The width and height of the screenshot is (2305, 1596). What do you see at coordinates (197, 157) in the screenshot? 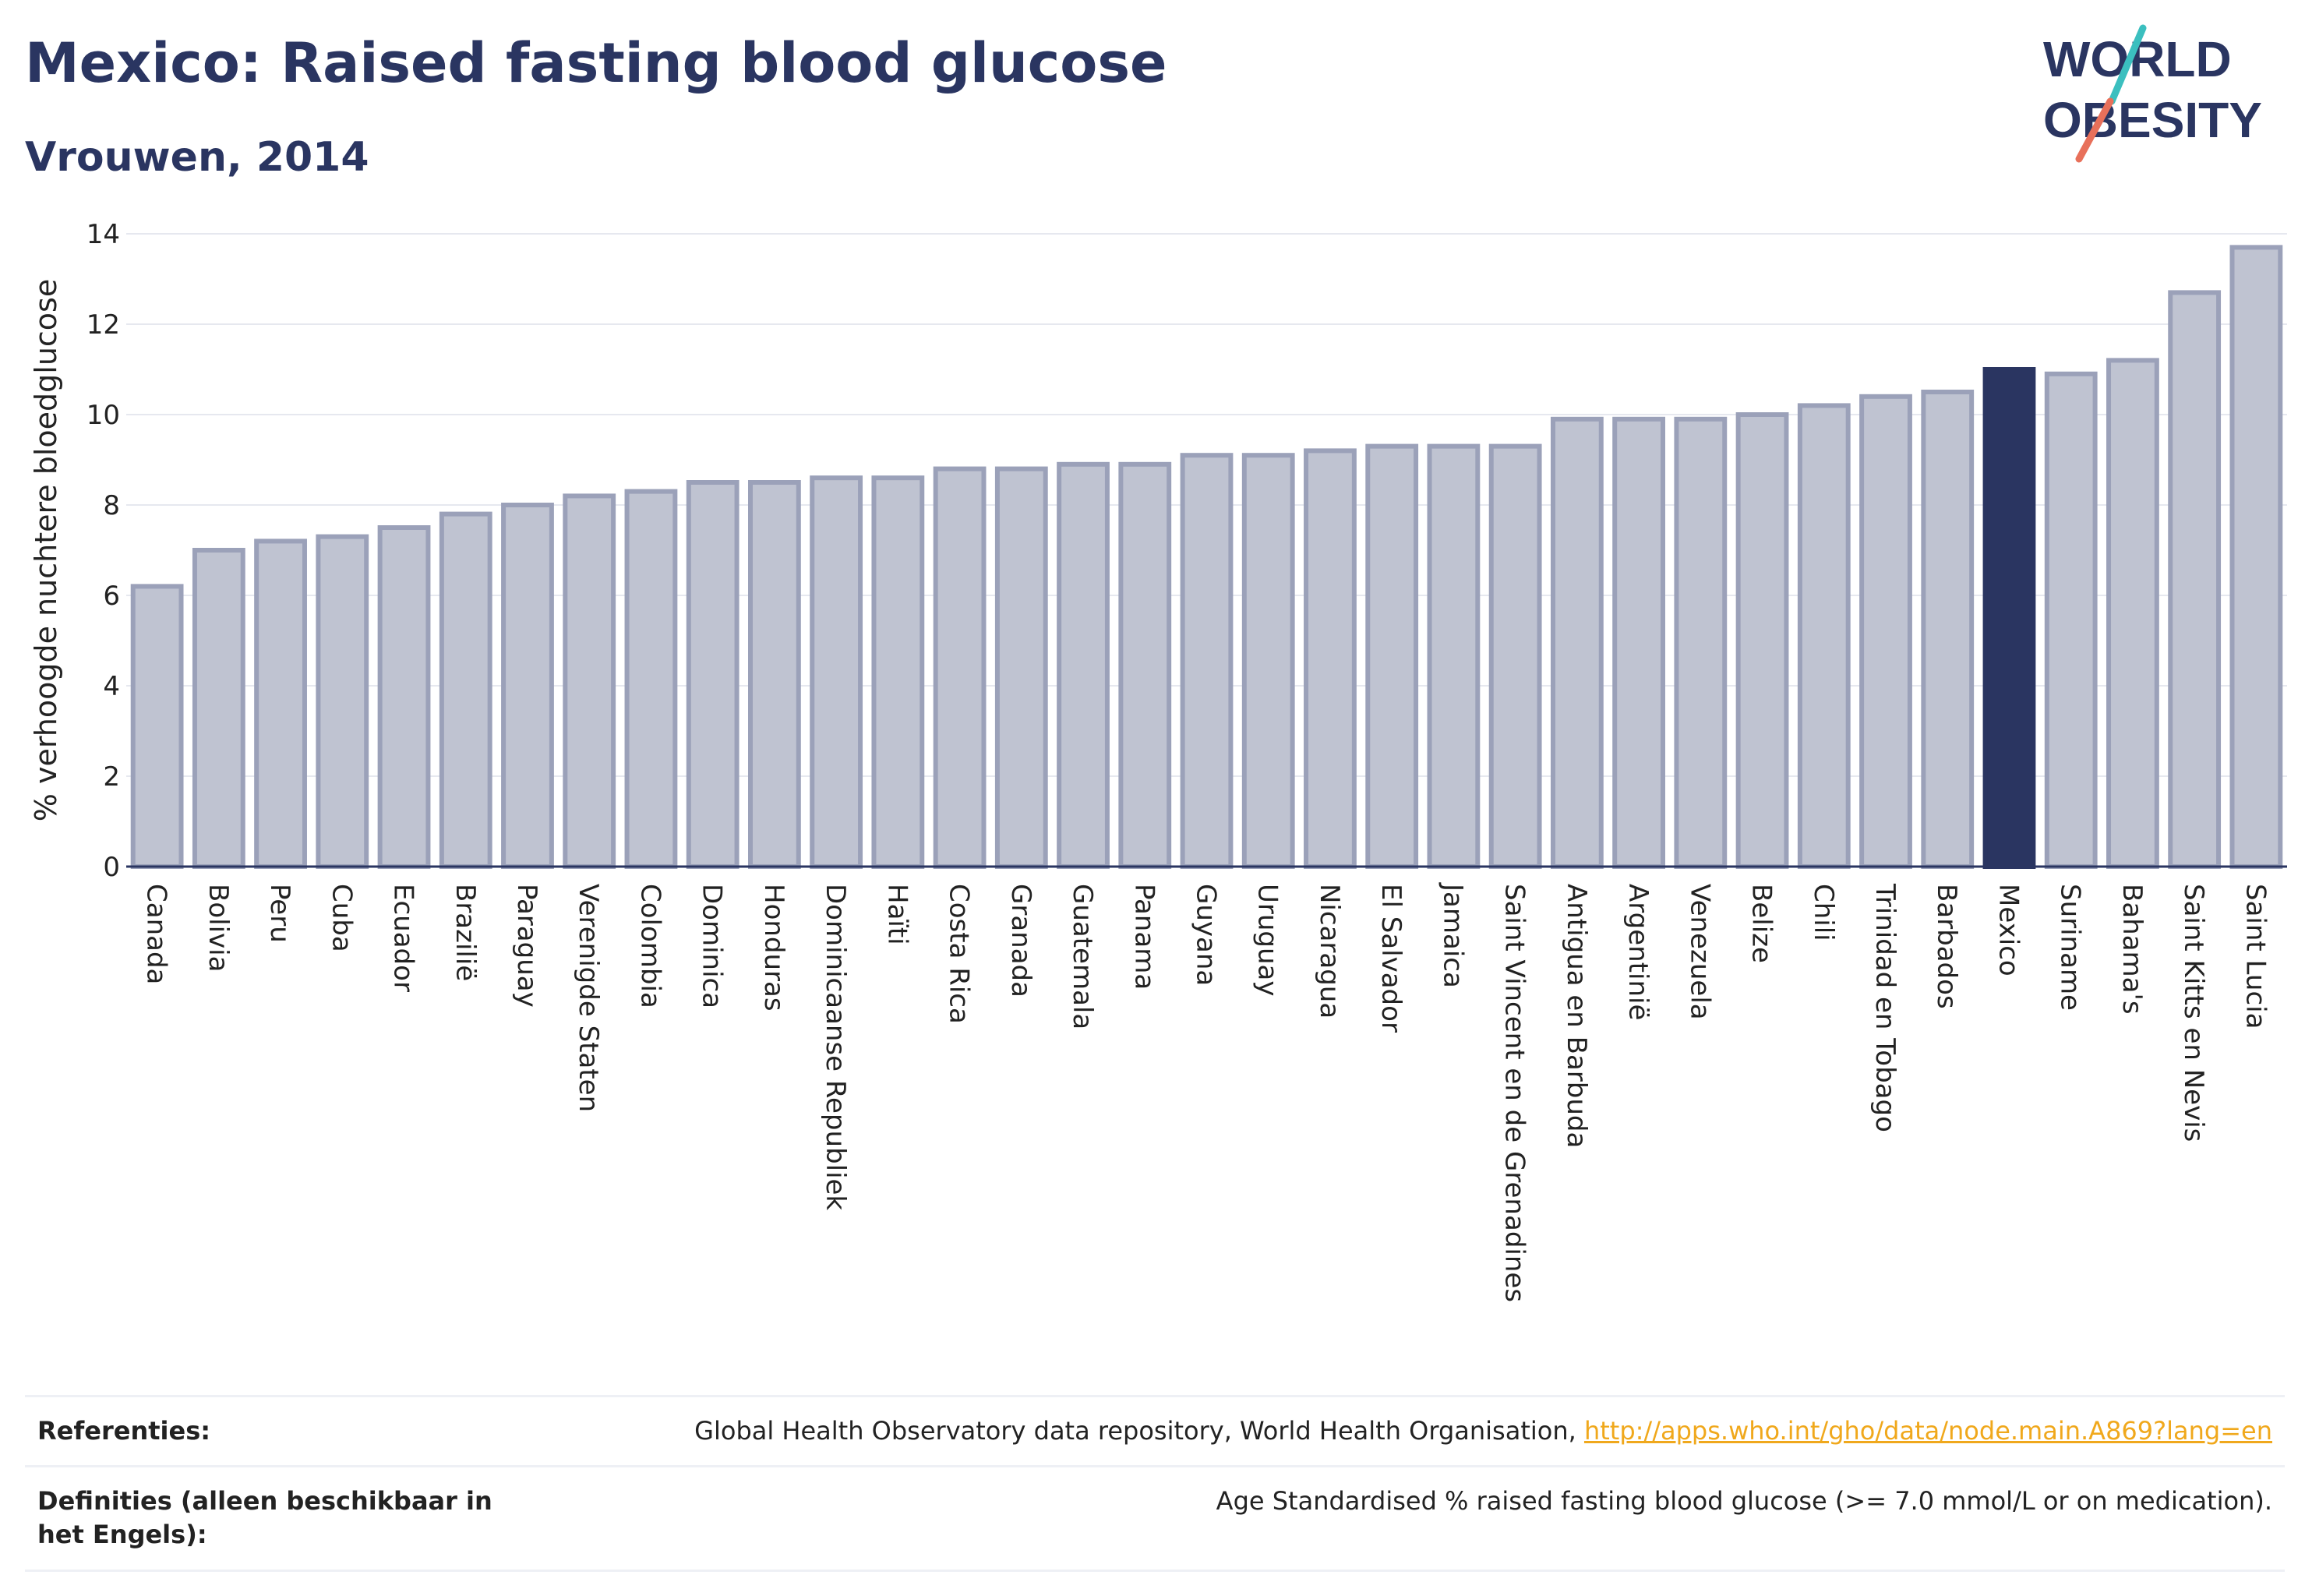
I see `chart-subtitle: Vrouwen, 2014` at bounding box center [197, 157].